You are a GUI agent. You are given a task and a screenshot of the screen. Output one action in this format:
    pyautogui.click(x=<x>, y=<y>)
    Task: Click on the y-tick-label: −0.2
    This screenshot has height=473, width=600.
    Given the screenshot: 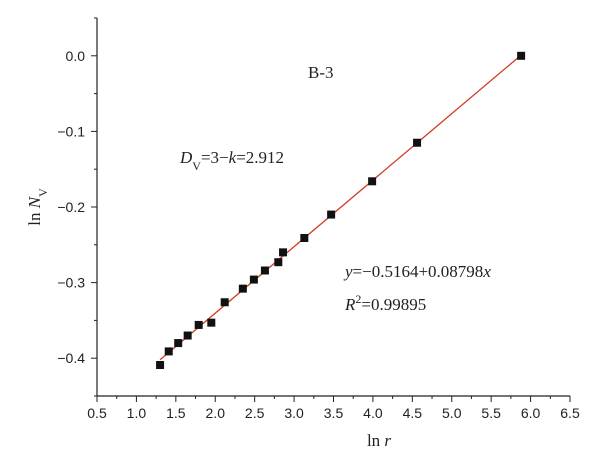 What is the action you would take?
    pyautogui.click(x=71, y=207)
    